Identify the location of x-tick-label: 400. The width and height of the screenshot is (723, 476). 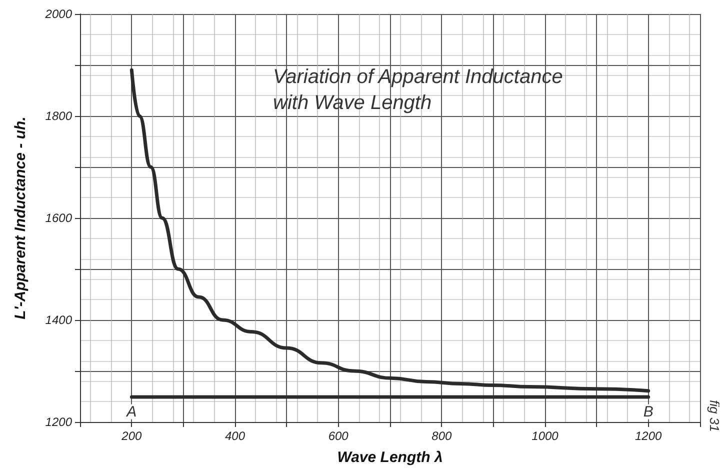
(235, 436).